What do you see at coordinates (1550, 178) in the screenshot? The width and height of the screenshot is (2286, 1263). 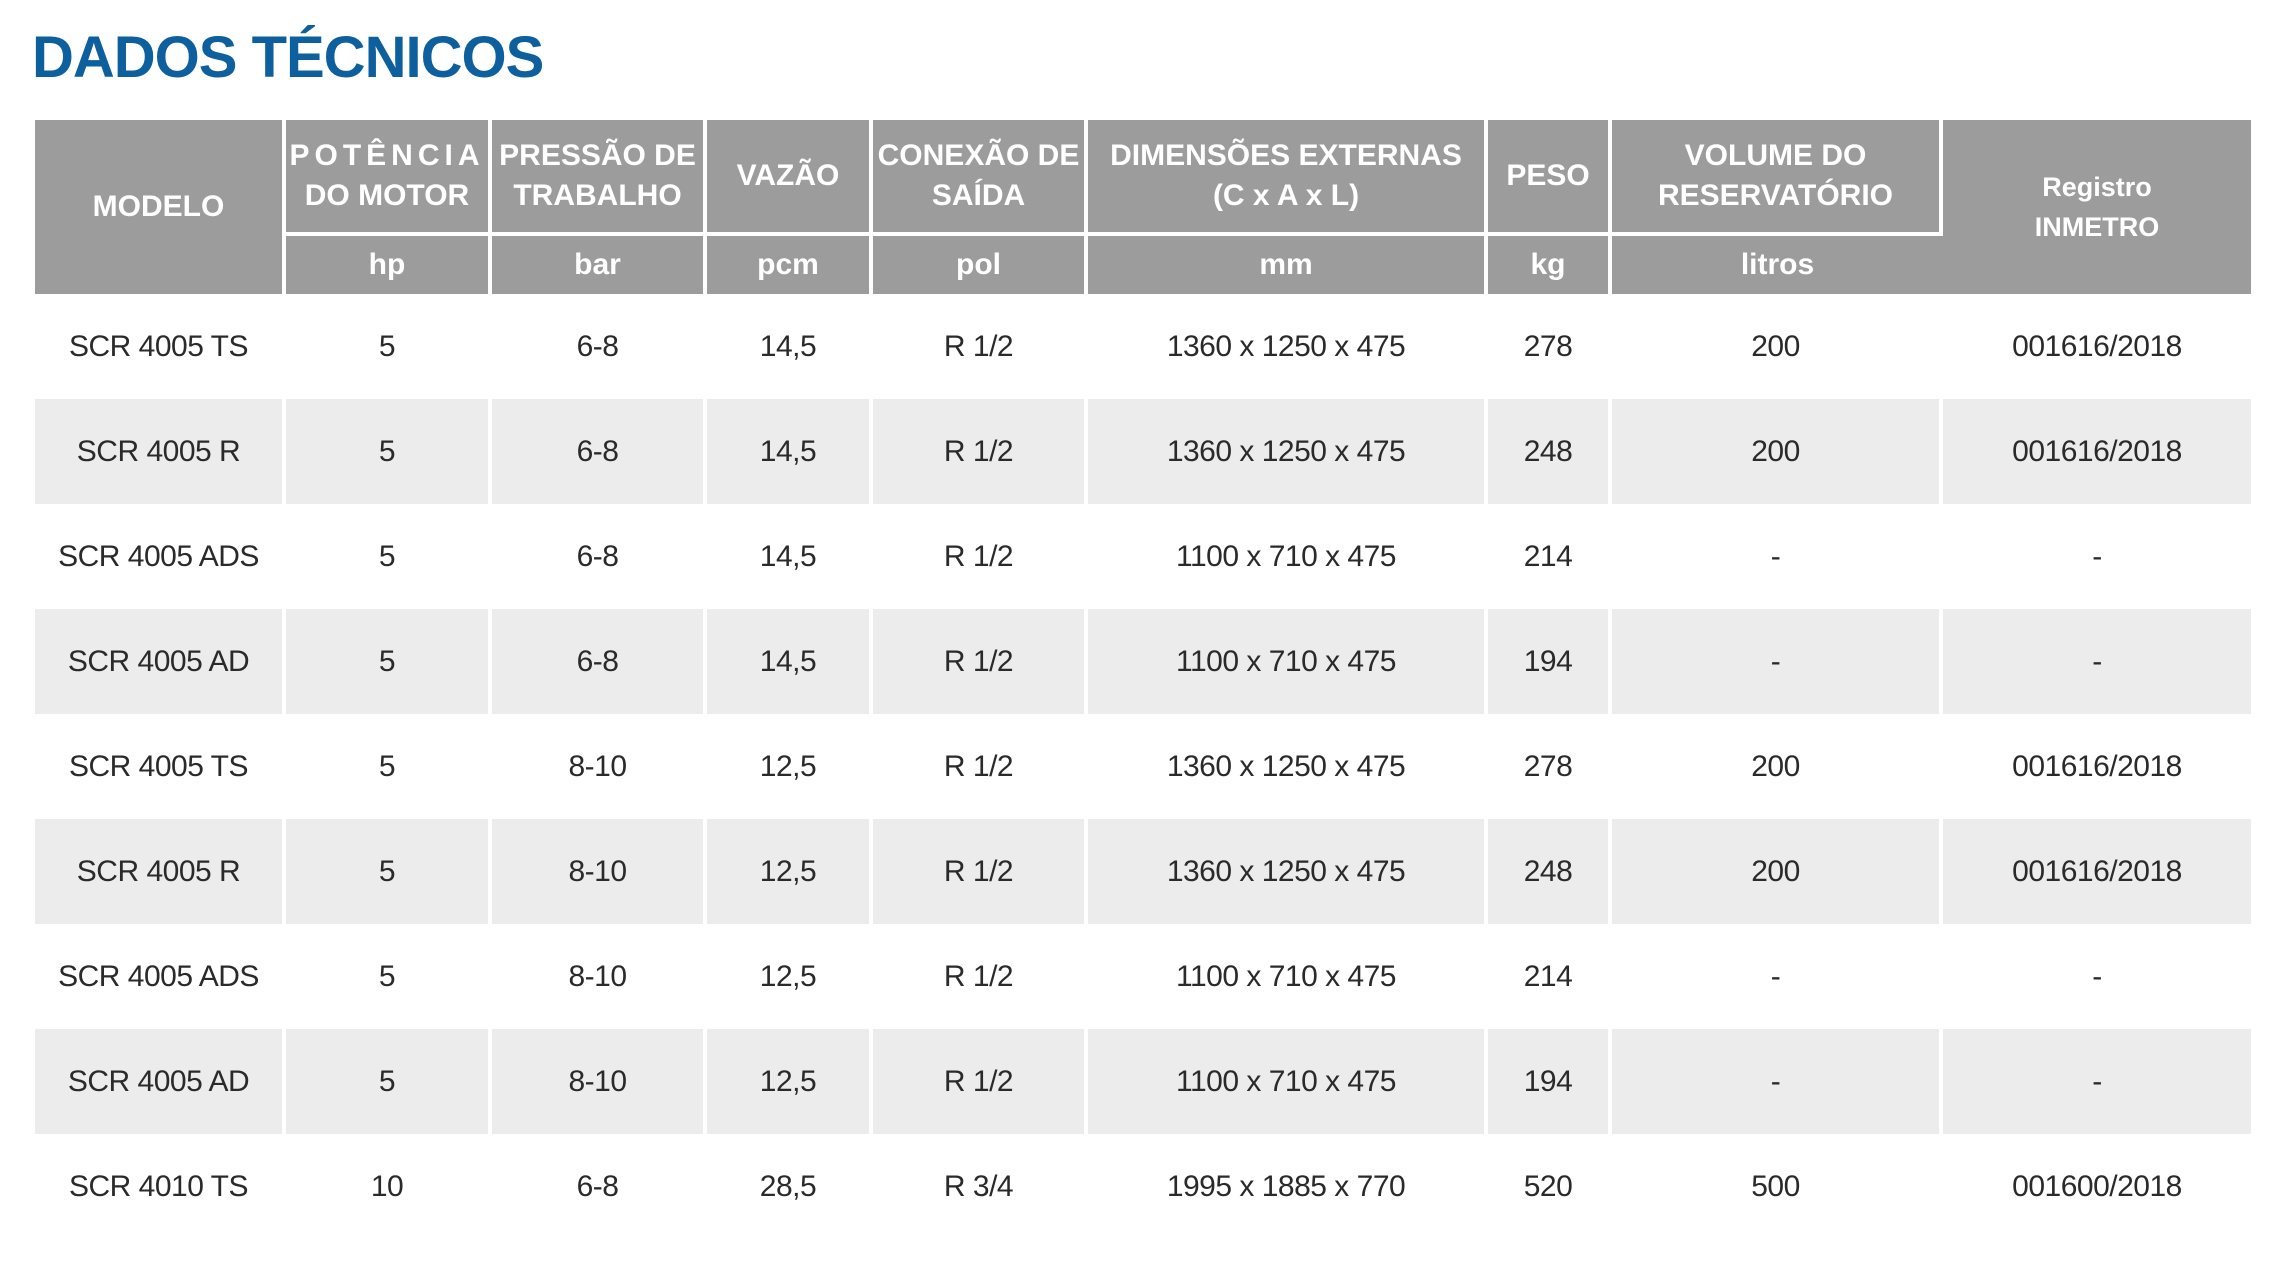 I see `header-peso: PESO` at bounding box center [1550, 178].